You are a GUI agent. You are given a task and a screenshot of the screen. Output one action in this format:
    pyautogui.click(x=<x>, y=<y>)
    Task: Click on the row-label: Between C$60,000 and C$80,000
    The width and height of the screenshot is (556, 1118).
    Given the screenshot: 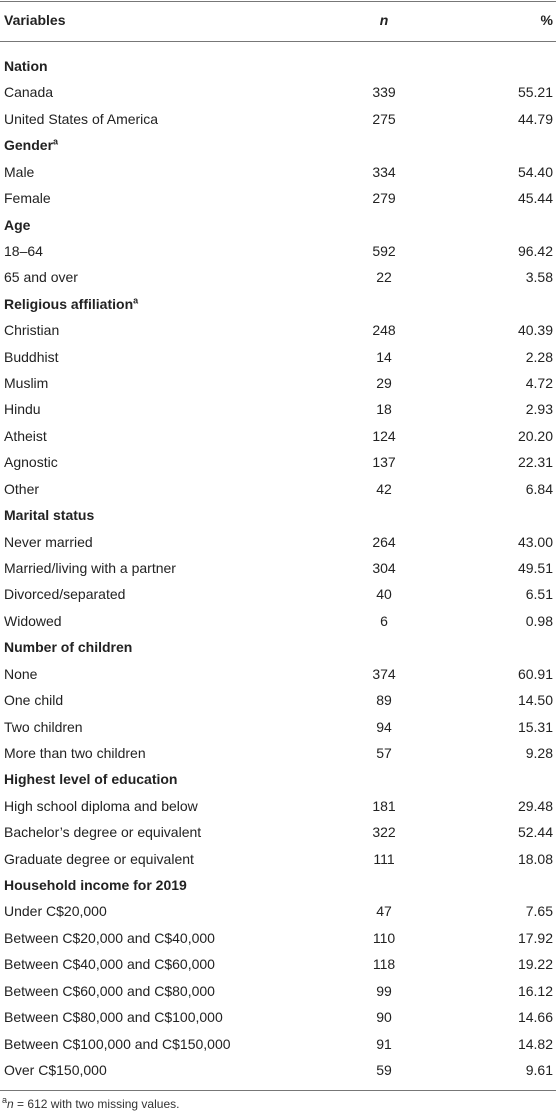 What is the action you would take?
    pyautogui.click(x=109, y=990)
    